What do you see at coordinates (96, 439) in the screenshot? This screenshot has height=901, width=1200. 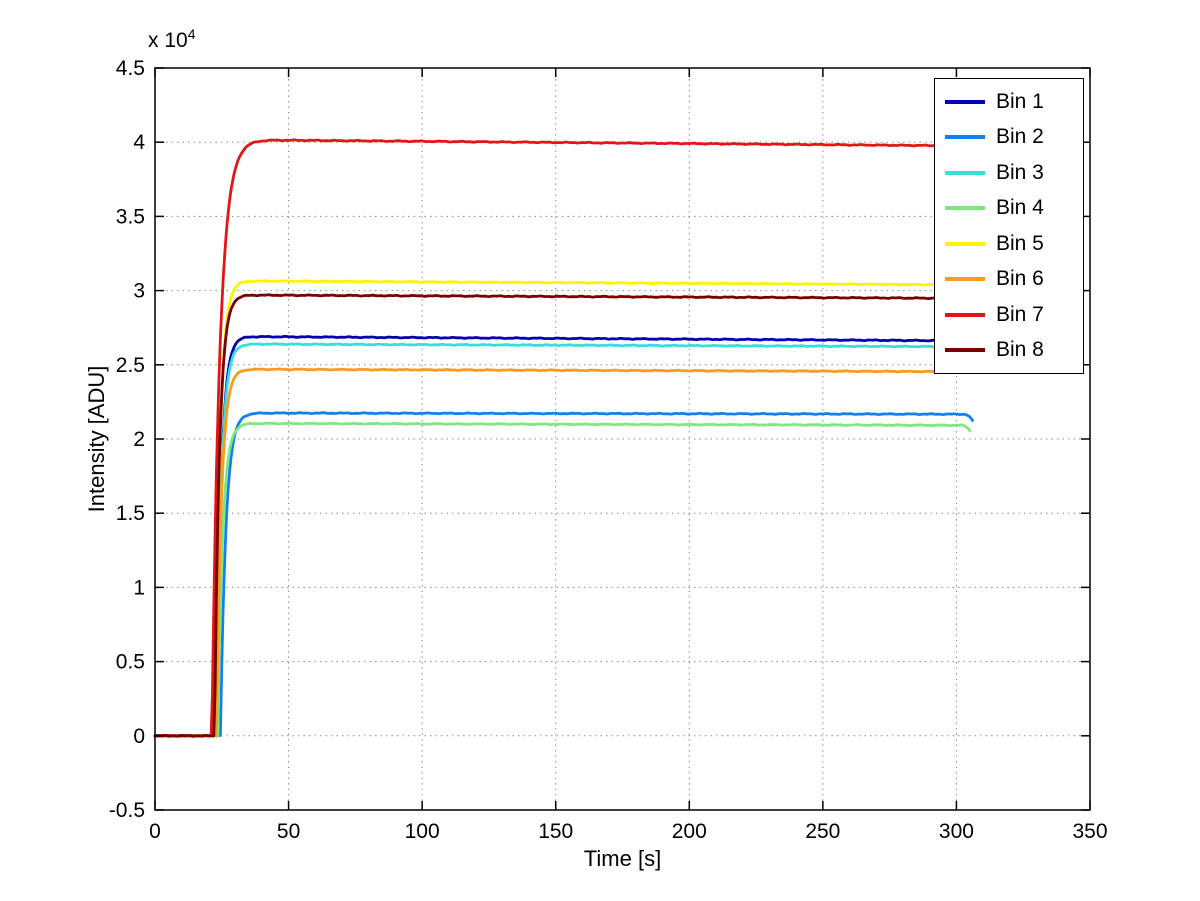 I see `y-axis-label: Intensity [ADU]` at bounding box center [96, 439].